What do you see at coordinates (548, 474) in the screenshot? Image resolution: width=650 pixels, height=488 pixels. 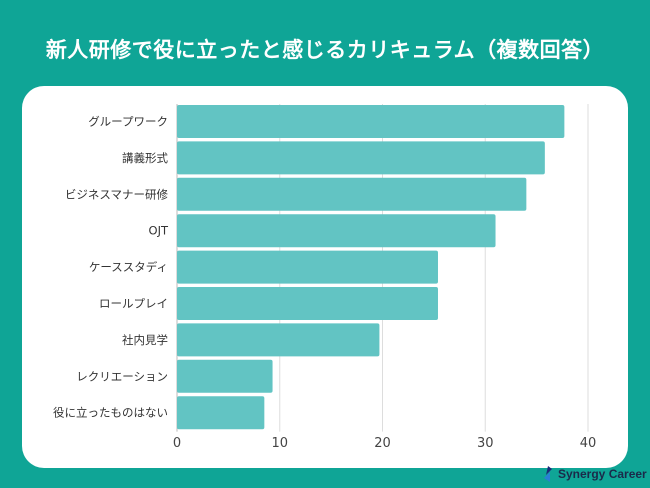 I see `synergy-logo-icon` at bounding box center [548, 474].